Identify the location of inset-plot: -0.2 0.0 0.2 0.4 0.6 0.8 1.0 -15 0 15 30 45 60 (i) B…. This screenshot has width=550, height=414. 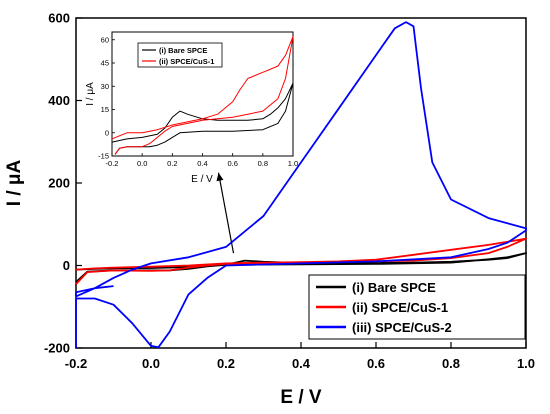
(191, 108).